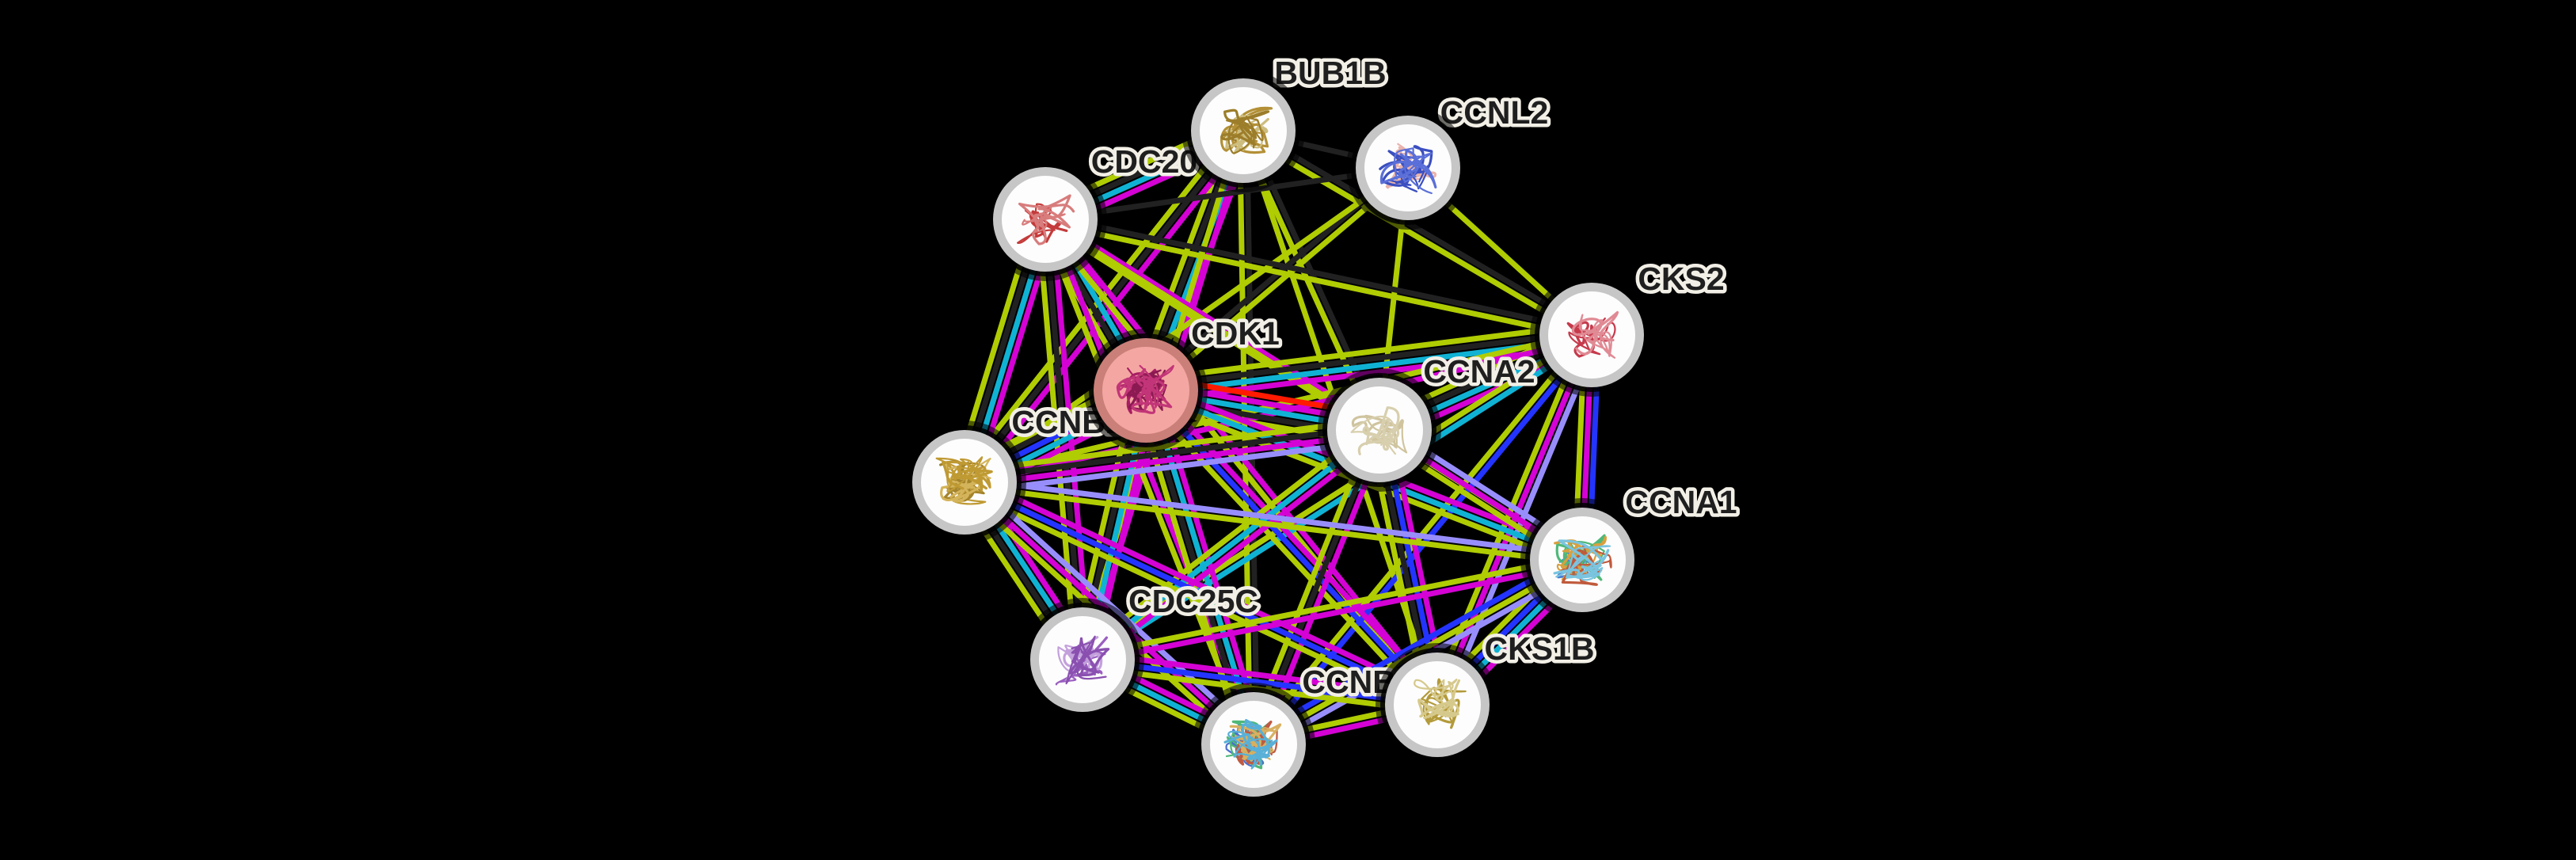 This screenshot has height=860, width=2576. I want to click on node-BUB1B, so click(1243, 130).